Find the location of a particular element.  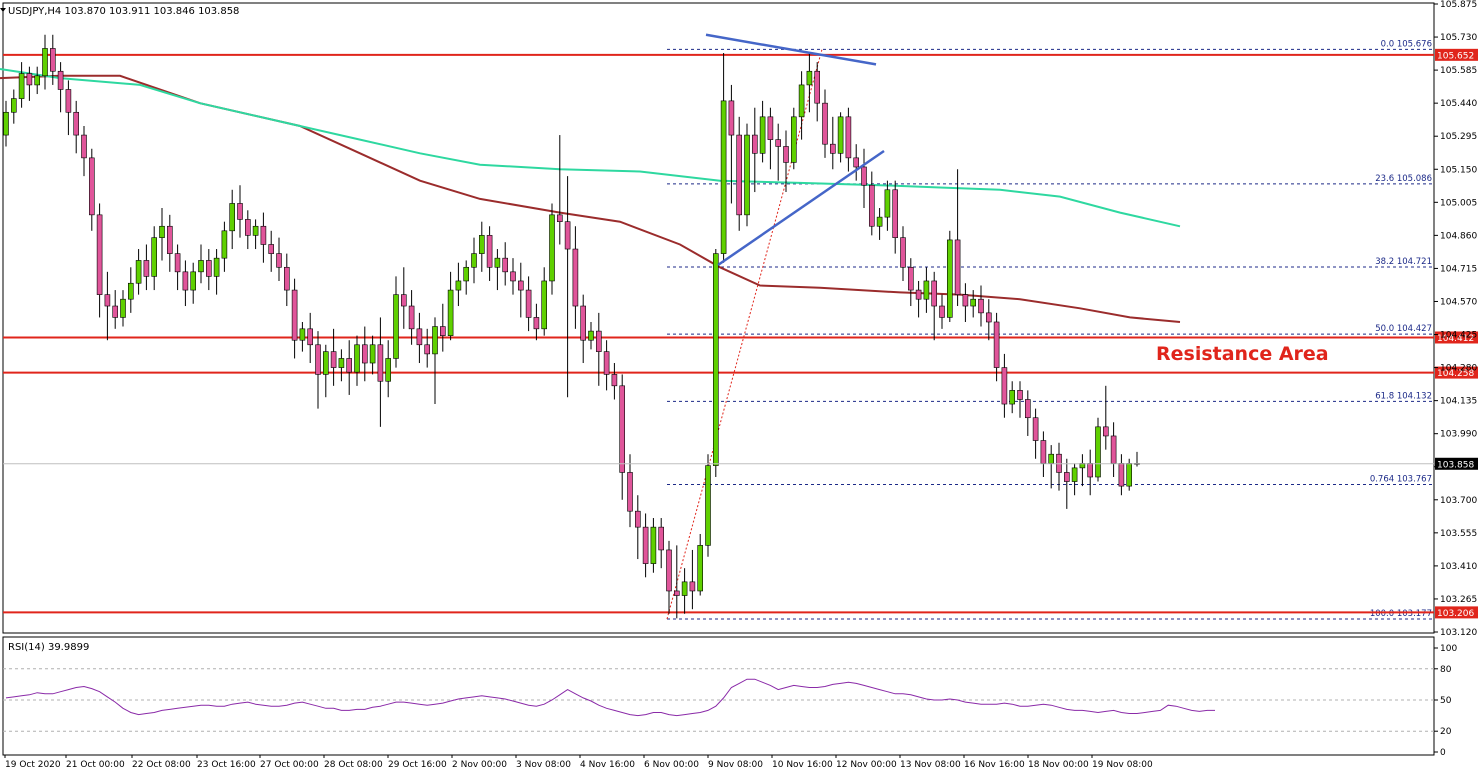

rsi-y-tick-label: 80 is located at coordinates (1446, 670).